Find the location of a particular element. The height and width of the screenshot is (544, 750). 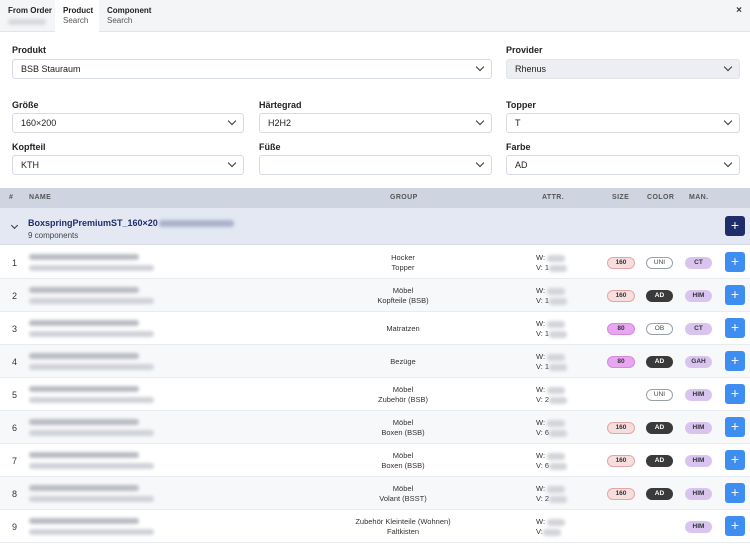

group-primary: Hocker is located at coordinates (403, 257).